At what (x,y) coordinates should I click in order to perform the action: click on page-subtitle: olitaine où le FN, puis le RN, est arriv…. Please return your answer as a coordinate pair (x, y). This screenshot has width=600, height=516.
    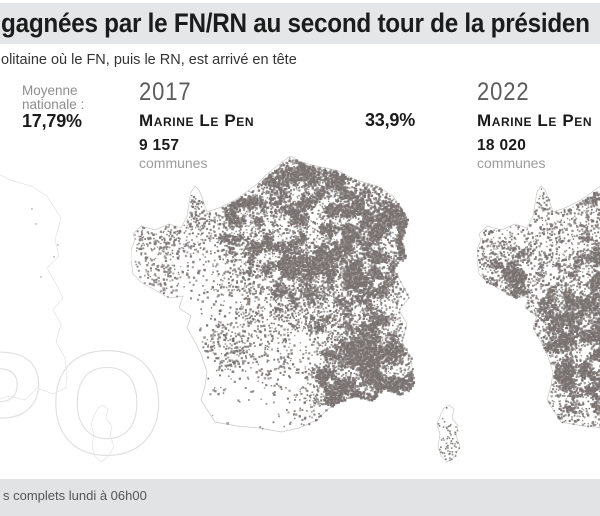
    Looking at the image, I should click on (149, 60).